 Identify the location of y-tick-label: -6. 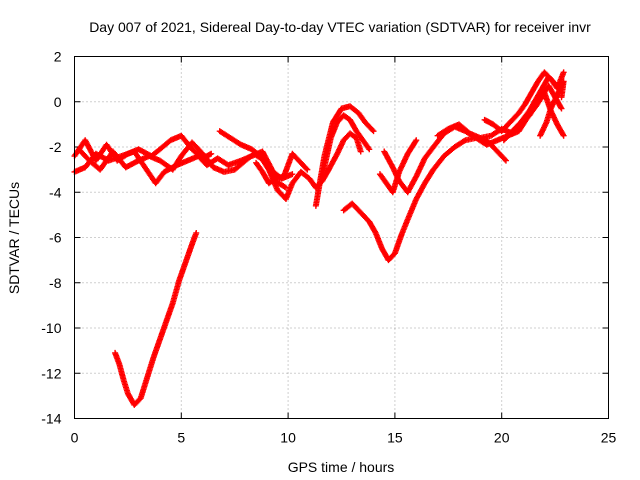
(55, 238).